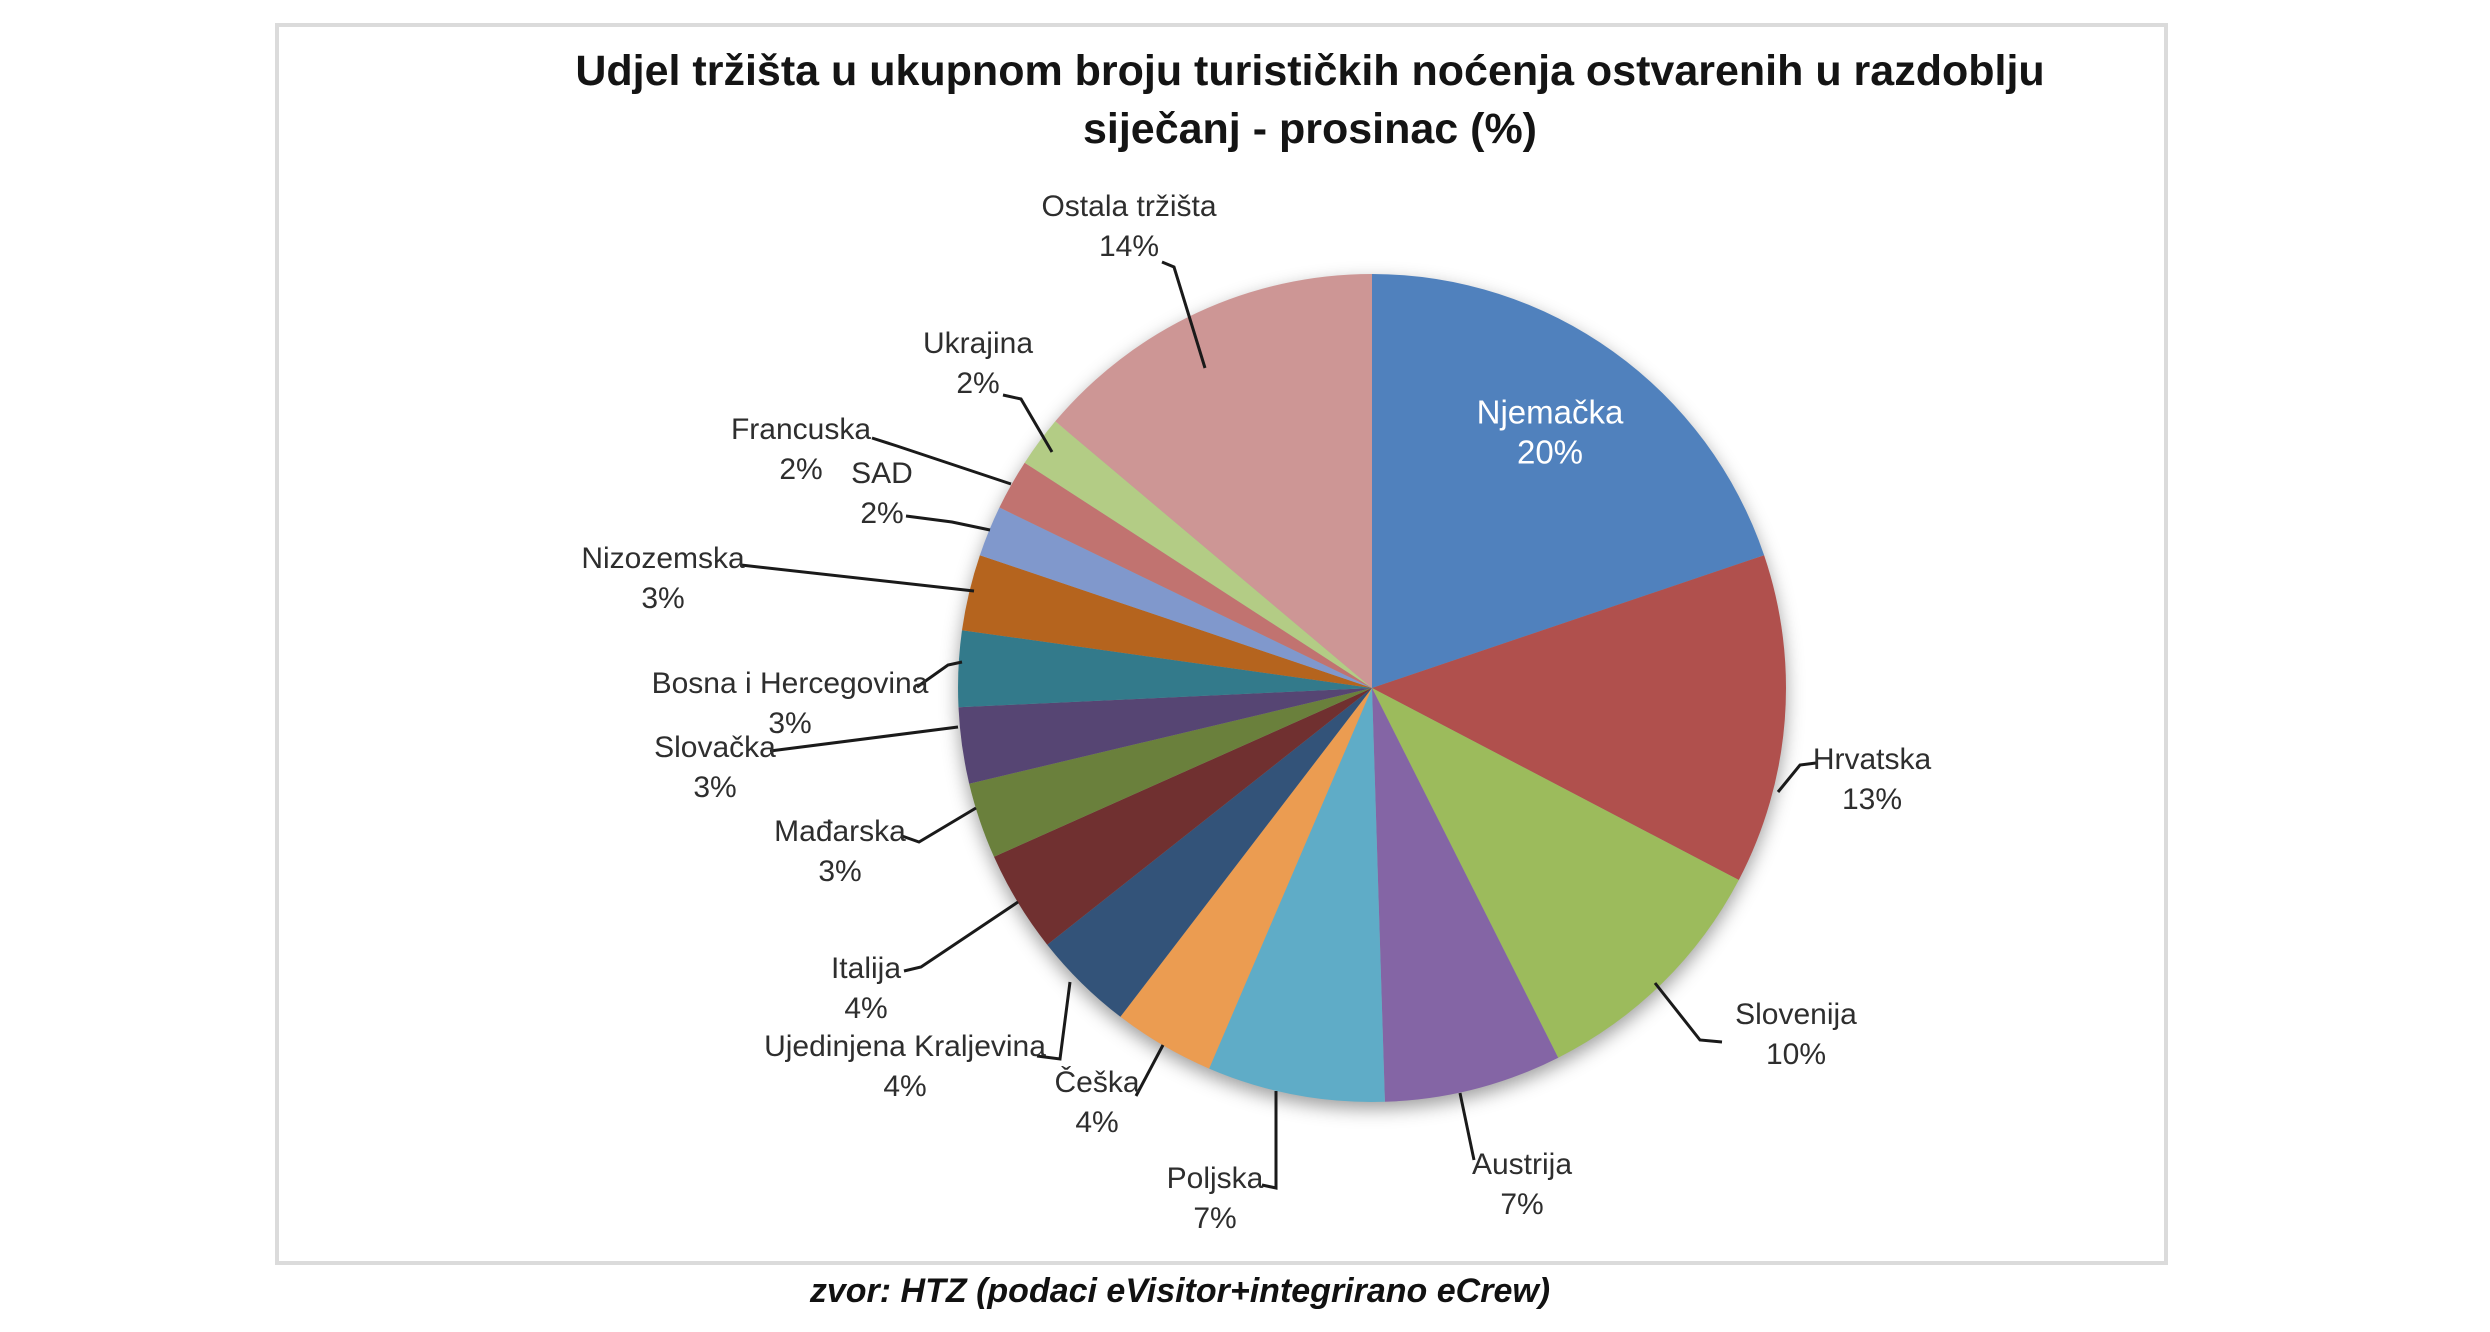 The width and height of the screenshot is (2490, 1332). I want to click on pie-slice-sad, so click(1175, 597).